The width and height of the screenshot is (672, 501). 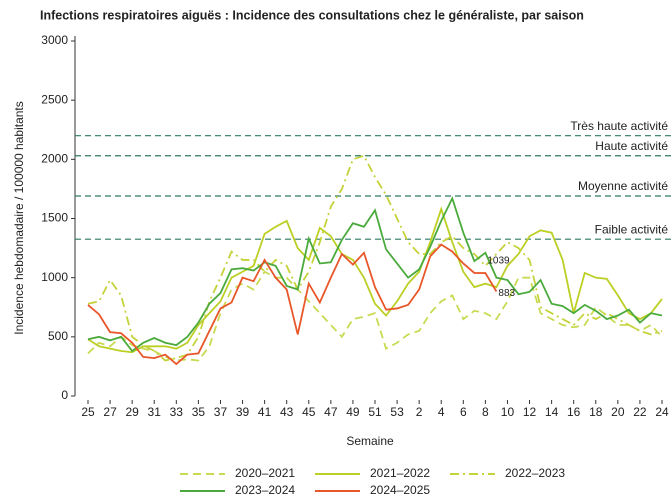 What do you see at coordinates (177, 412) in the screenshot?
I see `x-tick-label: 33` at bounding box center [177, 412].